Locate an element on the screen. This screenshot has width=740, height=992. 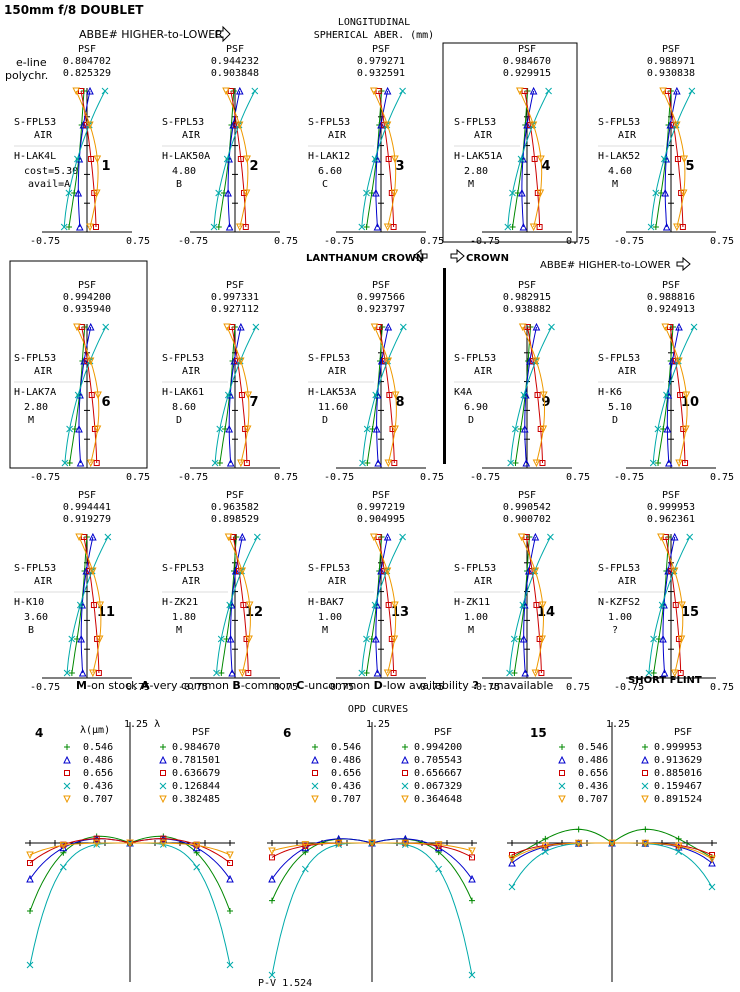
psf-eline-value: 0.999953 is located at coordinates (671, 507).